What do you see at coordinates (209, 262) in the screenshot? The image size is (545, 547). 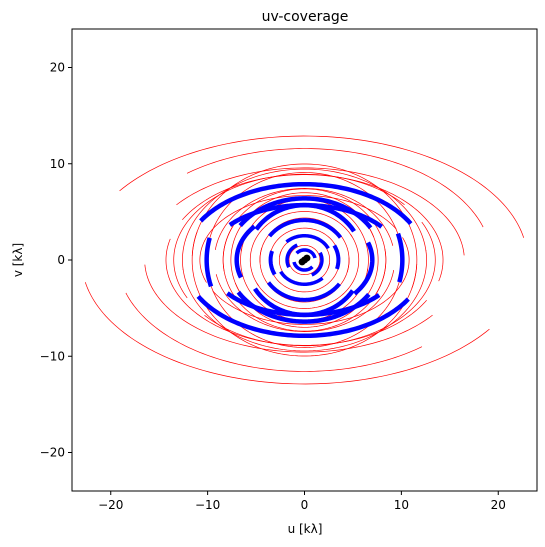 I see `series-1-arc-1-mirror` at bounding box center [209, 262].